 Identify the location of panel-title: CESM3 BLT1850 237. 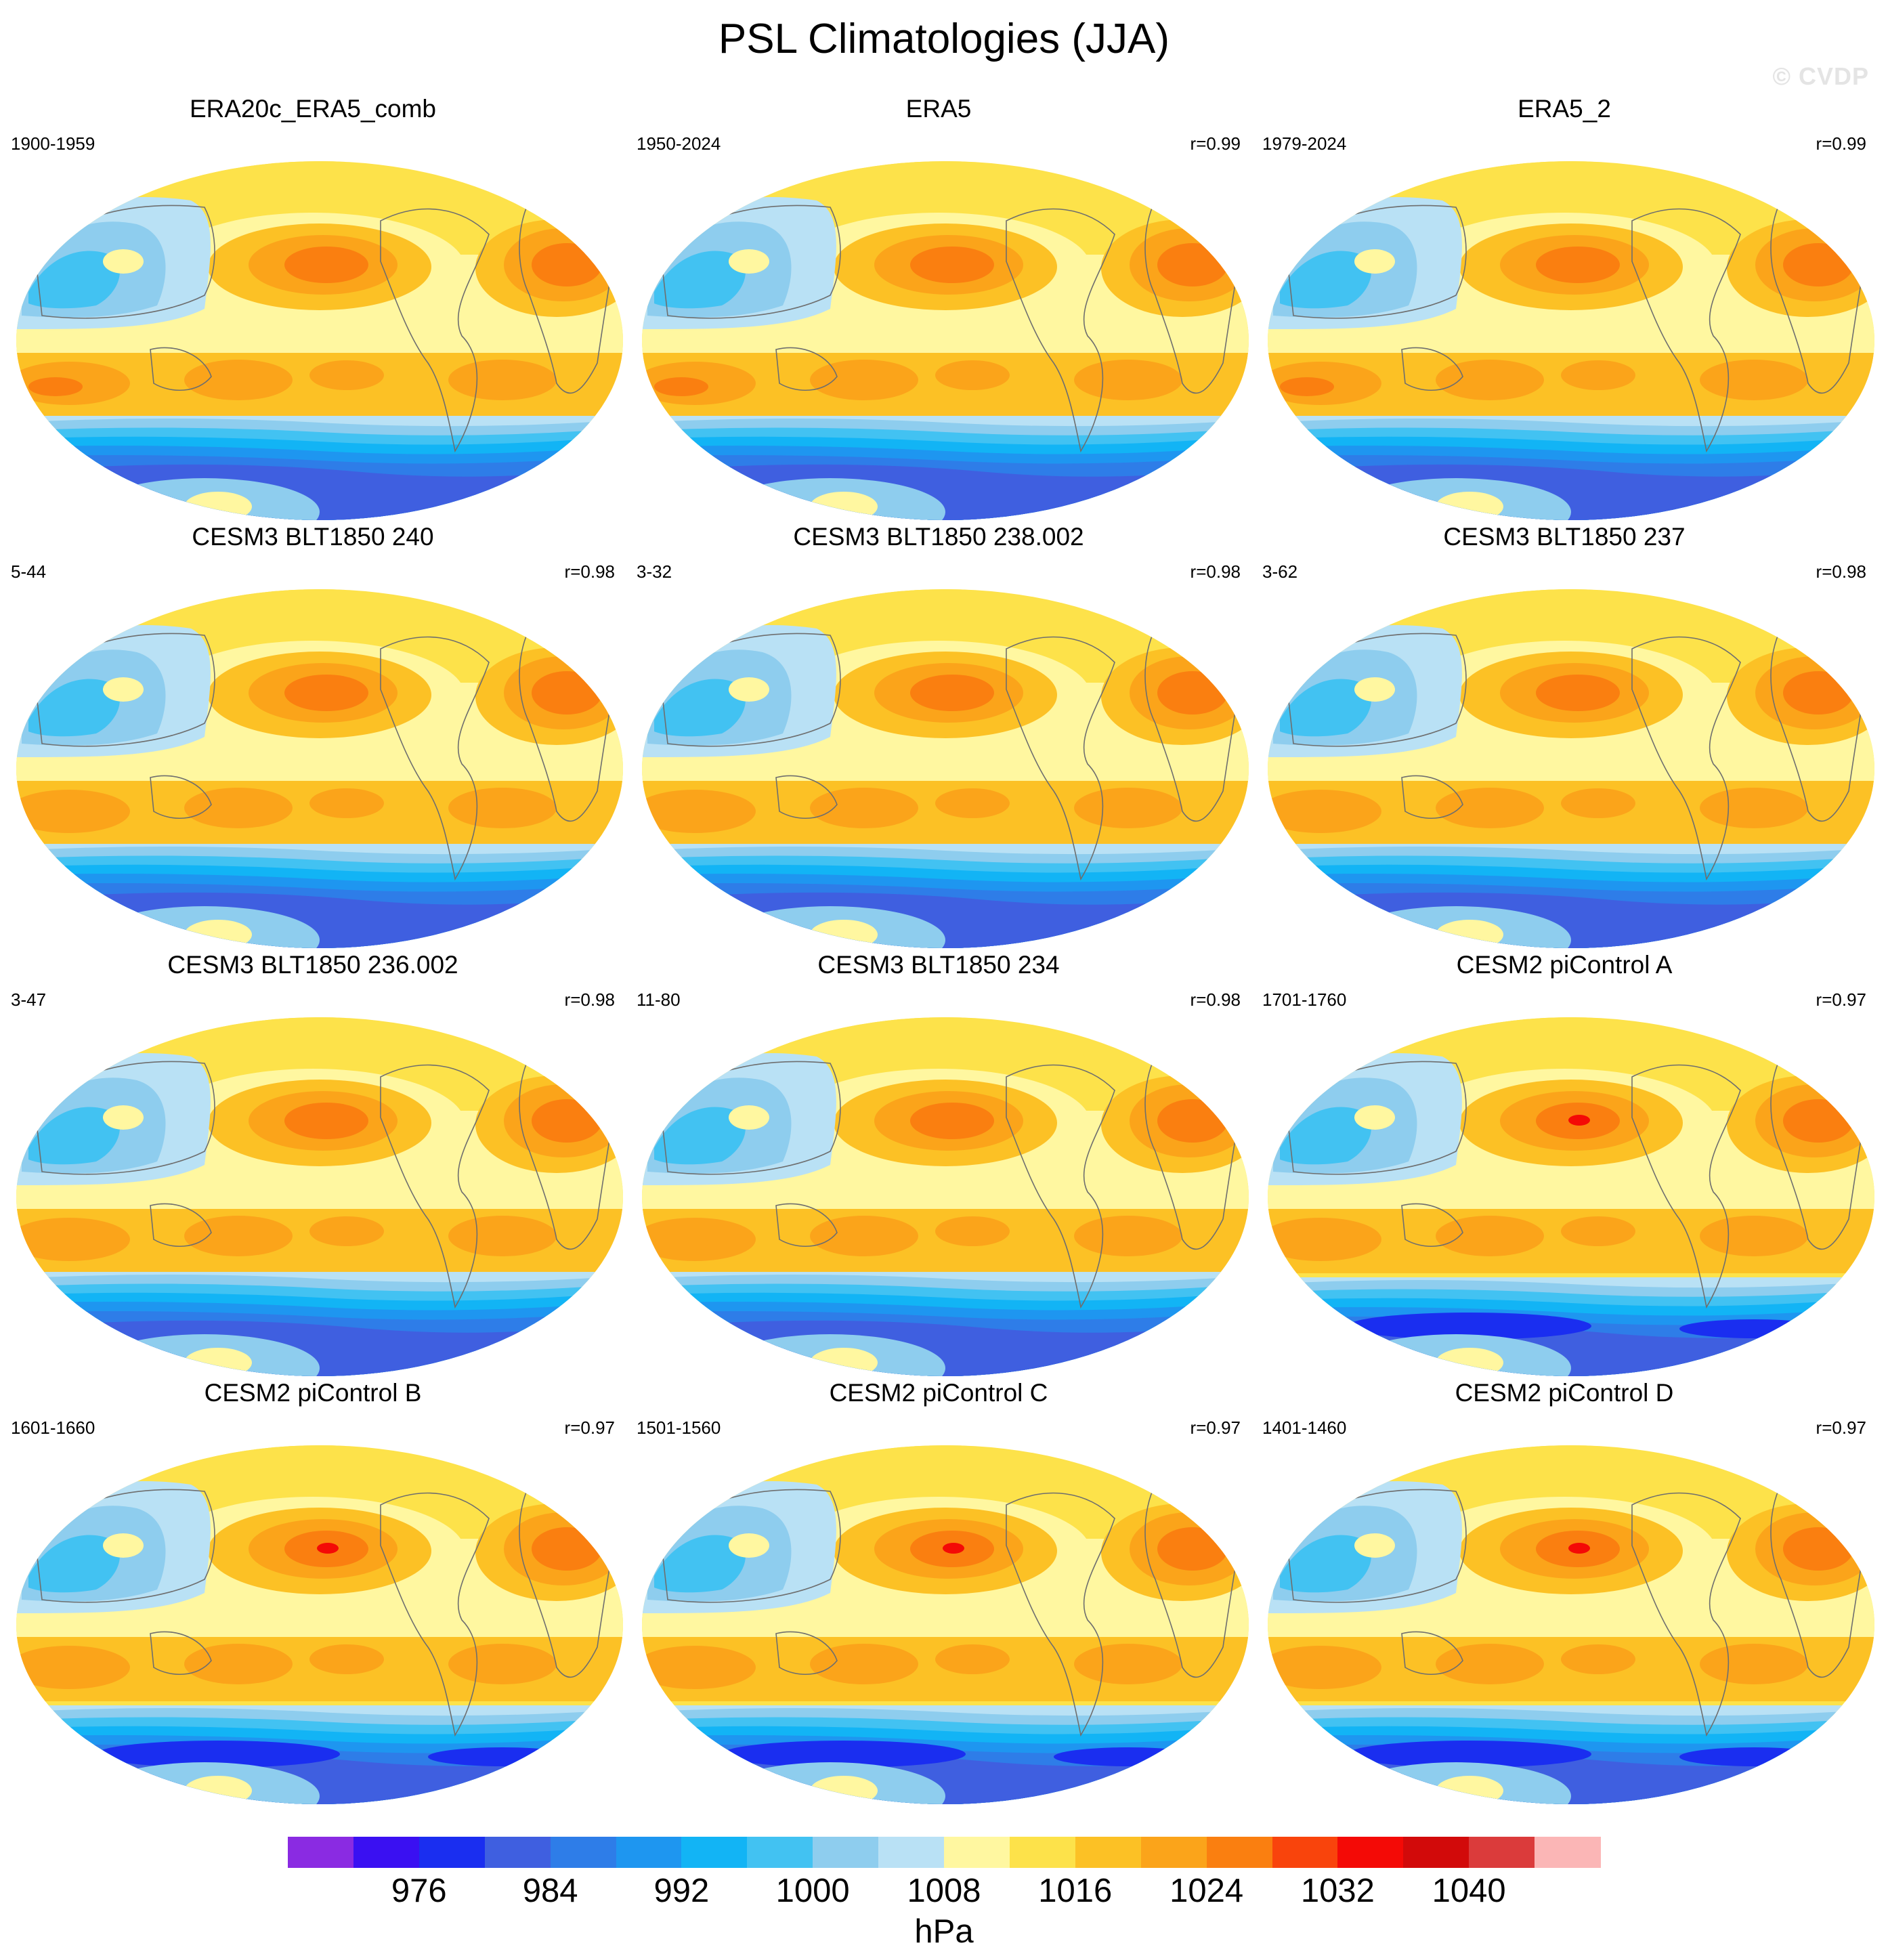
(1564, 537).